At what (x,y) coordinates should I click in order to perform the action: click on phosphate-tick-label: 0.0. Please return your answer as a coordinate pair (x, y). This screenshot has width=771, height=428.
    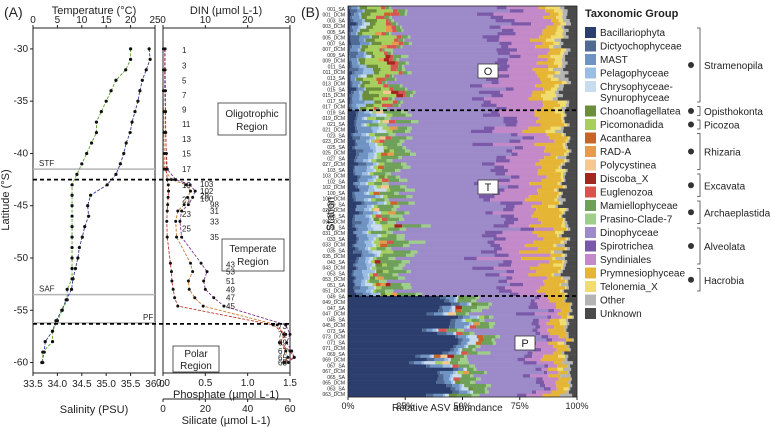
    Looking at the image, I should click on (163, 383).